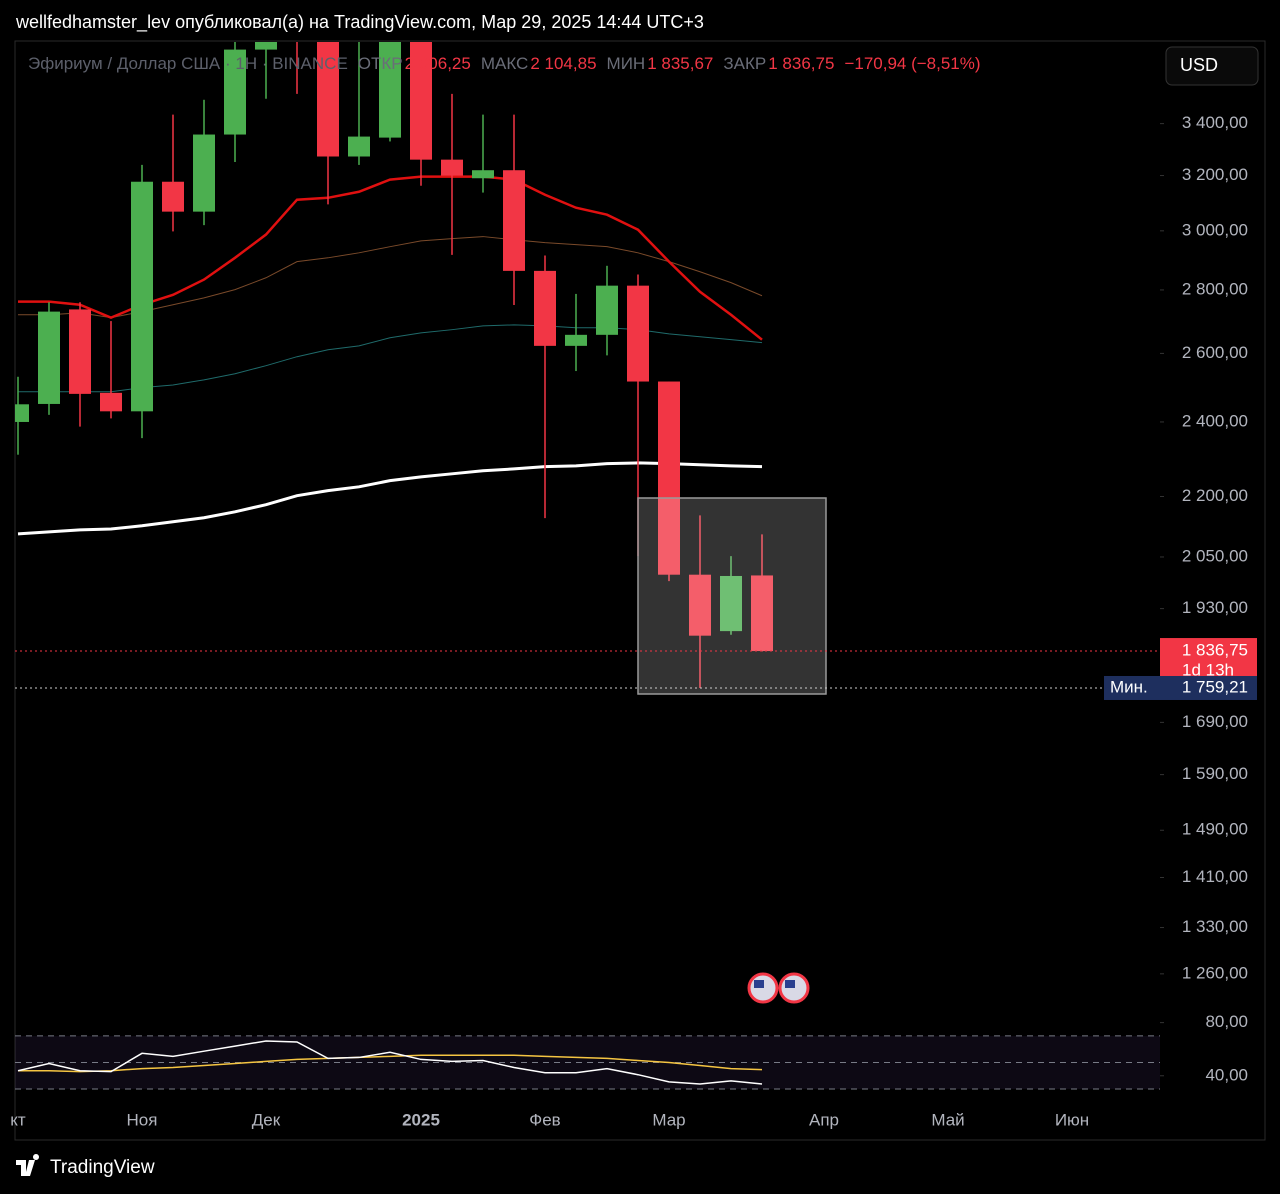  I want to click on y-tick-label: 2 200,00, so click(1215, 495).